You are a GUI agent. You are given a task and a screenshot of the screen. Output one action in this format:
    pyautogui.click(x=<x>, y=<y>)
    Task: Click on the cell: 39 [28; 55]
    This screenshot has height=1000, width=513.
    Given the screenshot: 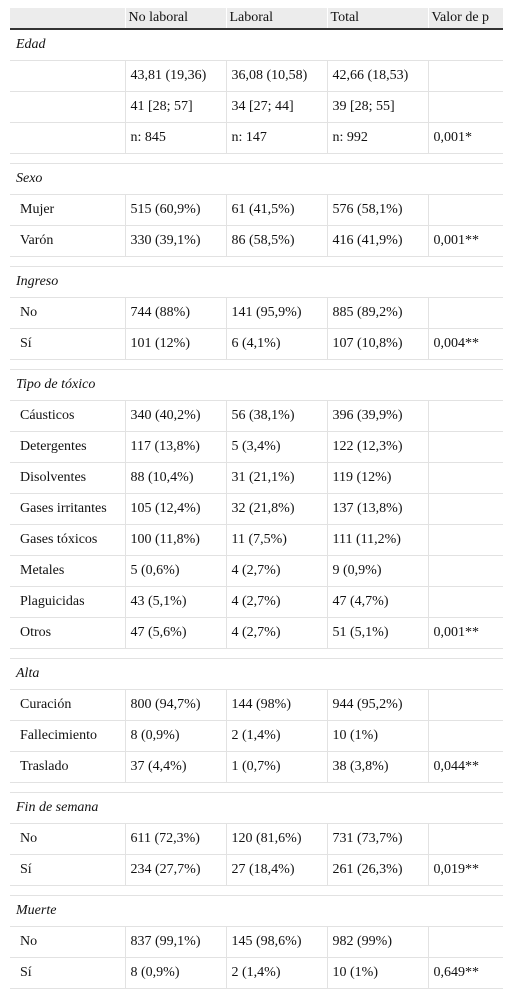 What is the action you would take?
    pyautogui.click(x=378, y=107)
    